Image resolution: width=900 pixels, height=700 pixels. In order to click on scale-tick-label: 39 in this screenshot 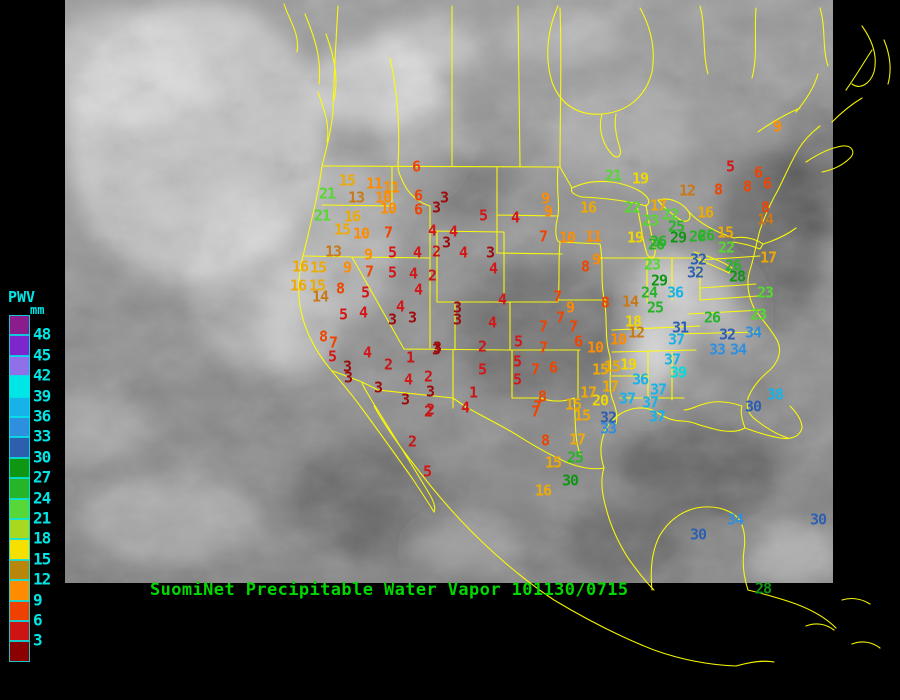, I will do `click(42, 396)`.